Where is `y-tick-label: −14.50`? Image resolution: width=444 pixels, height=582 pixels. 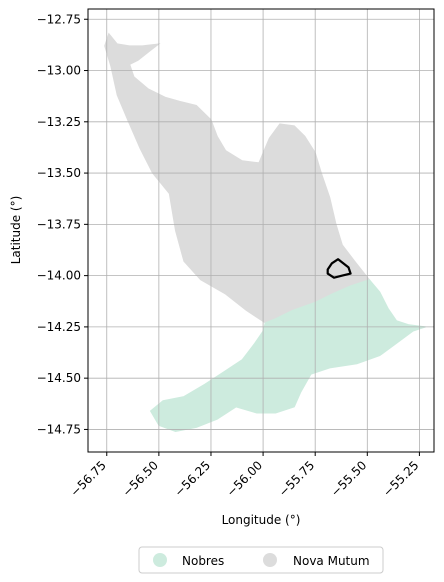 y-tick-label: −14.50 is located at coordinates (59, 378).